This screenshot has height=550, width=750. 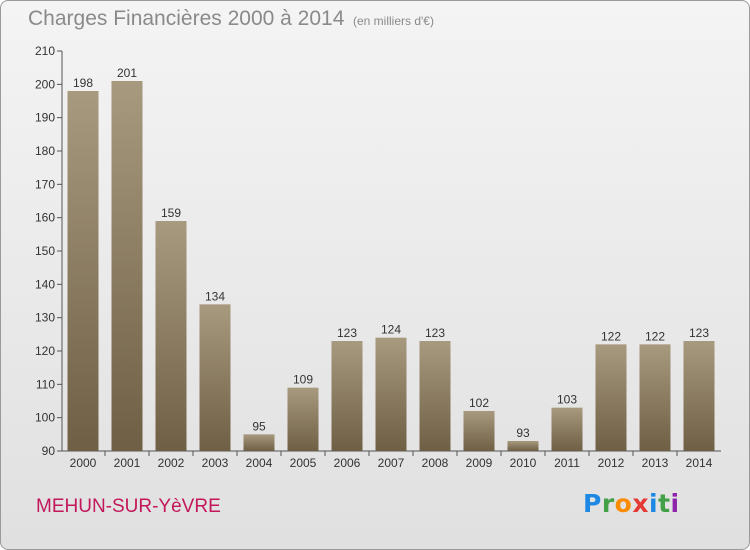 I want to click on y-tick-label: 180, so click(x=45, y=151).